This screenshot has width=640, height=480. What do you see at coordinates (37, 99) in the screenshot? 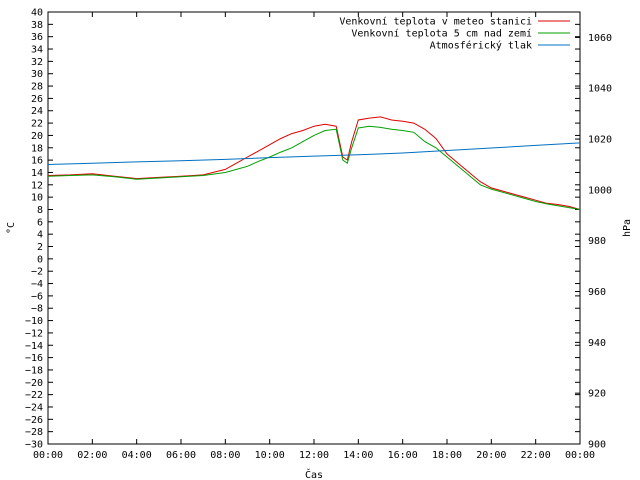
I see `left-tick-label: 26` at bounding box center [37, 99].